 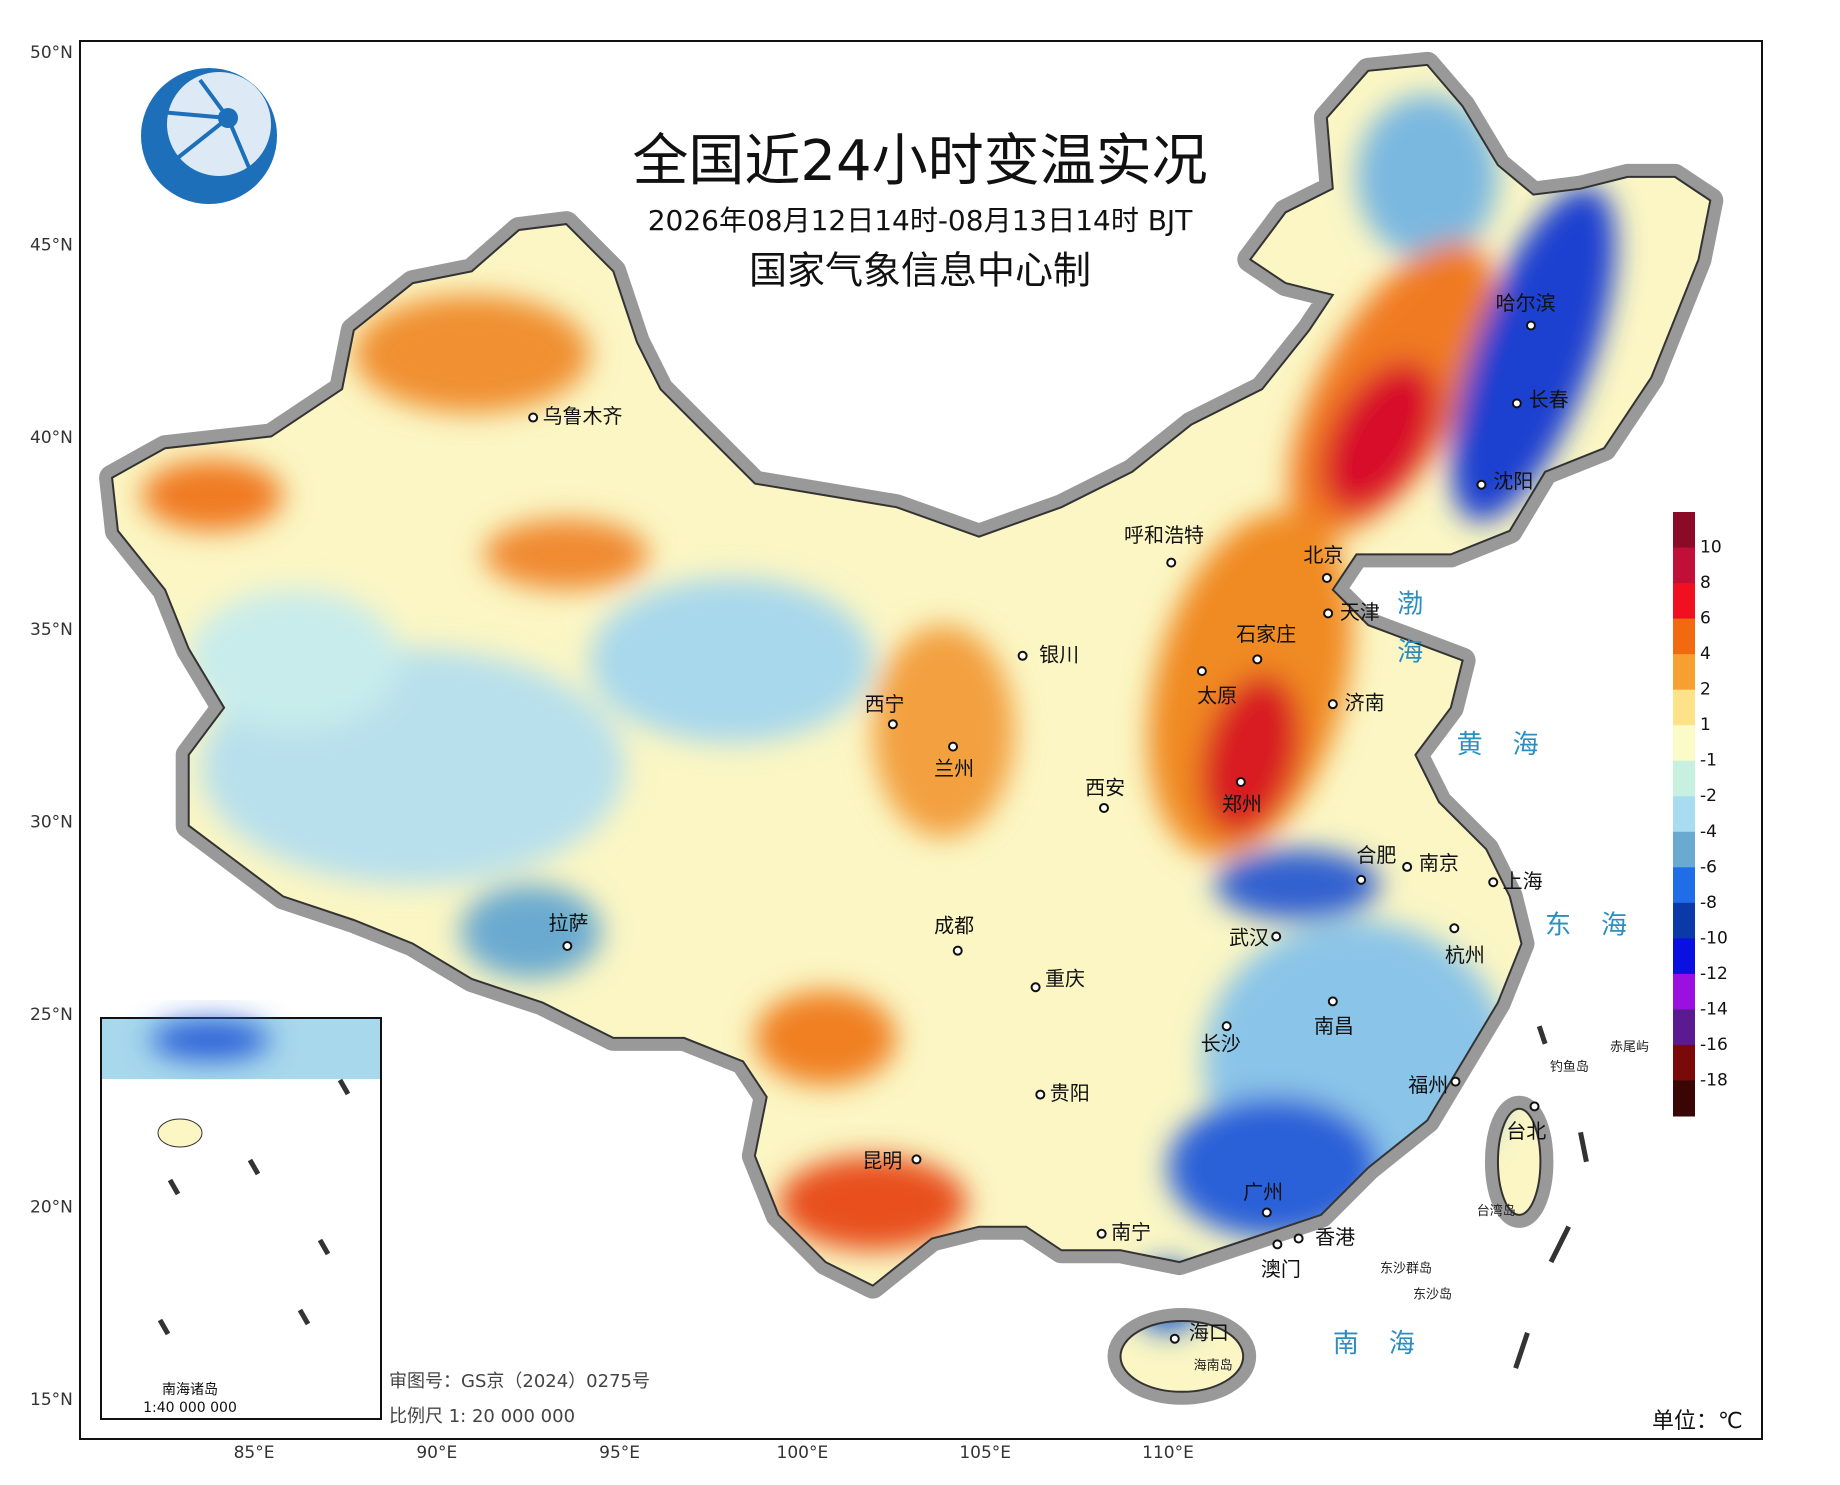 What do you see at coordinates (519, 1381) in the screenshot?
I see `review-number: 审图号：GS京（2024）0275号` at bounding box center [519, 1381].